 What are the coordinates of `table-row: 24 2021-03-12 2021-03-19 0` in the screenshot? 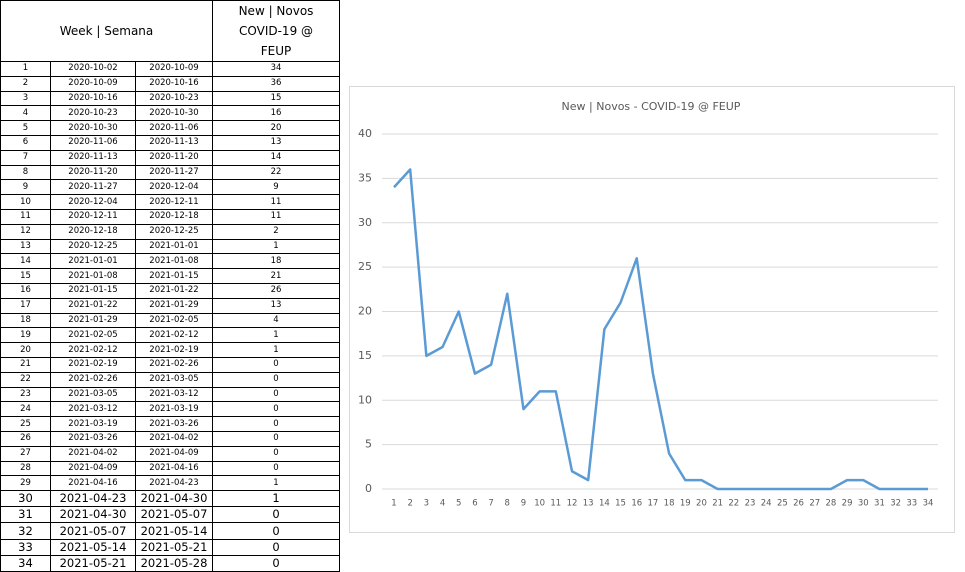 It's located at (170, 409).